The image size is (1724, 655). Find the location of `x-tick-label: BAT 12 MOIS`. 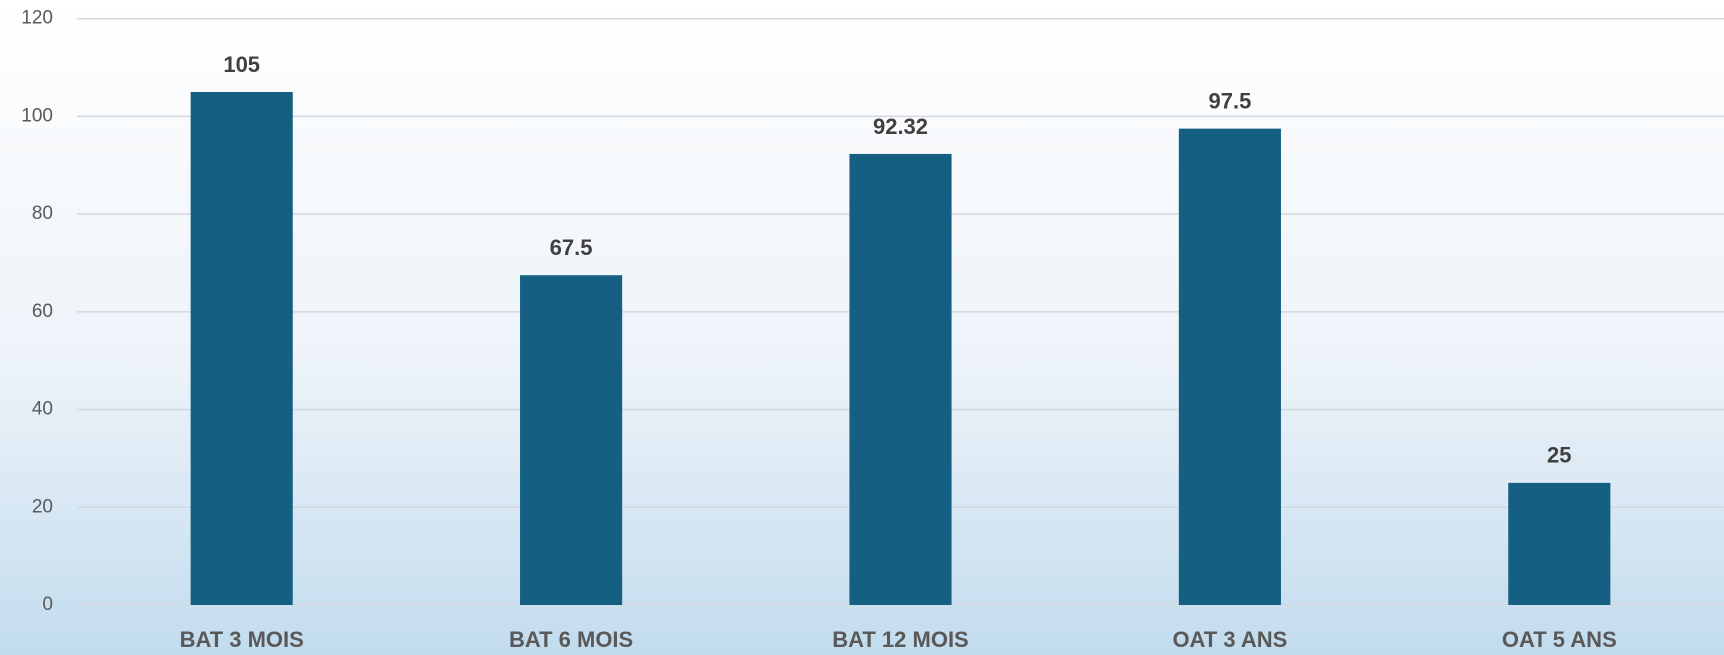

x-tick-label: BAT 12 MOIS is located at coordinates (900, 639).